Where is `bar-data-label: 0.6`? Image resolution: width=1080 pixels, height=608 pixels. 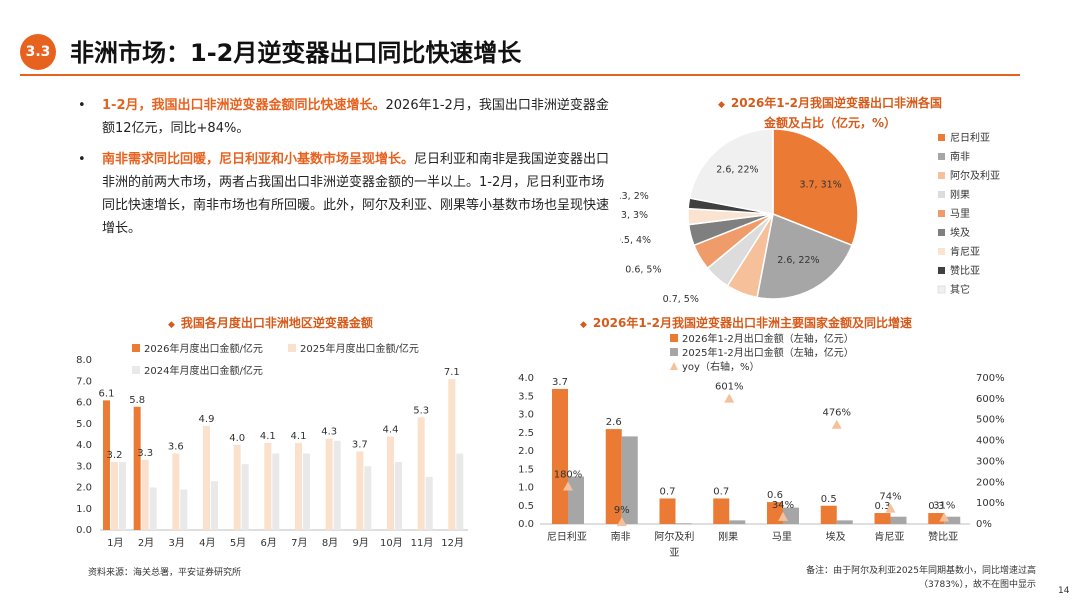
bar-data-label: 0.6 is located at coordinates (775, 495).